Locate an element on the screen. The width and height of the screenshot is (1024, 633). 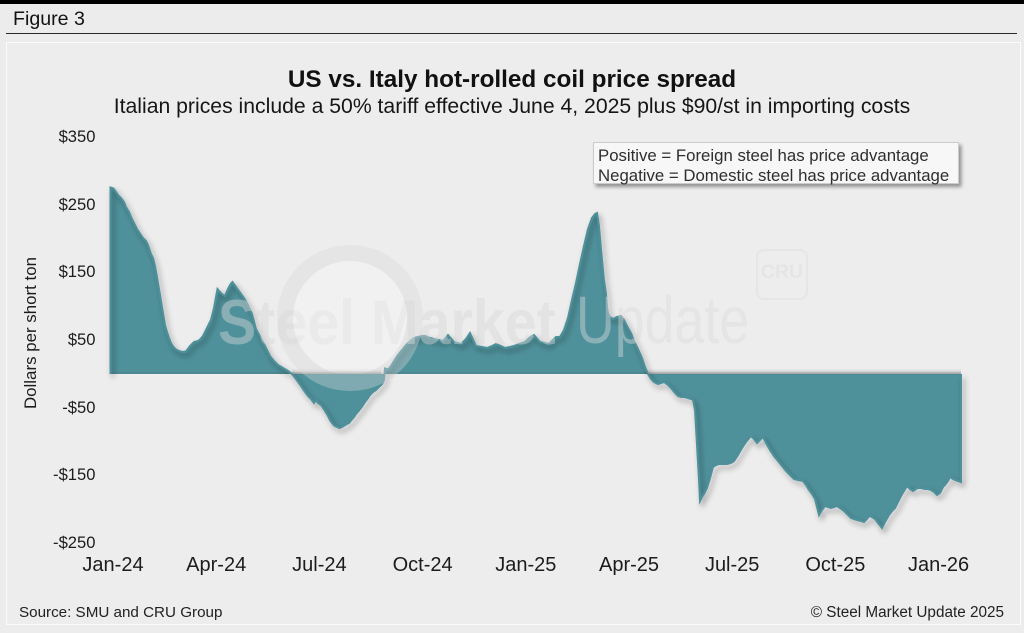
svg-text: Steel Market is located at coordinates (387, 321).